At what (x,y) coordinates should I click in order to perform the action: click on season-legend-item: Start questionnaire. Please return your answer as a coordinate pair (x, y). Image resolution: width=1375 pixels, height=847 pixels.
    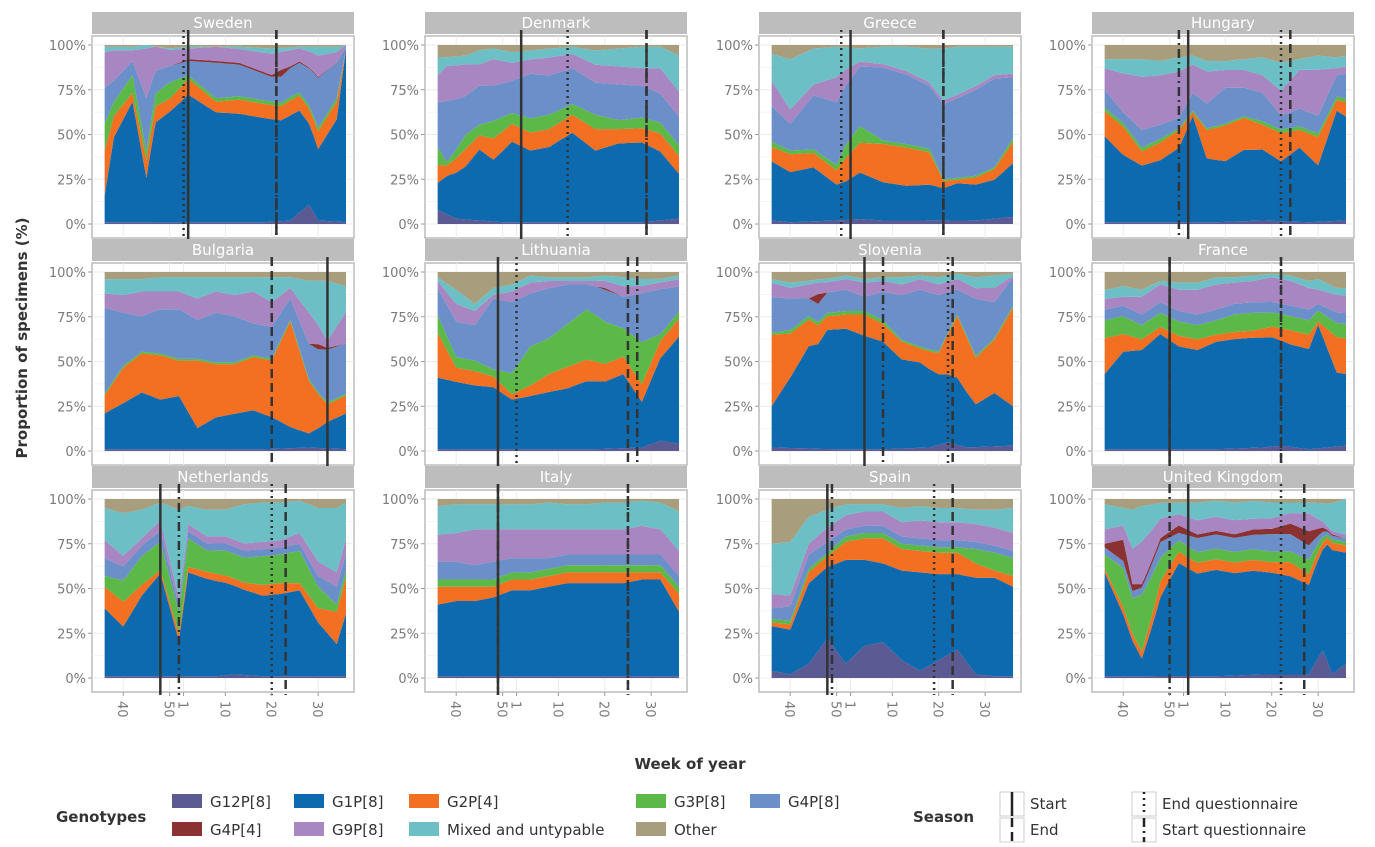
    Looking at the image, I should click on (1218, 830).